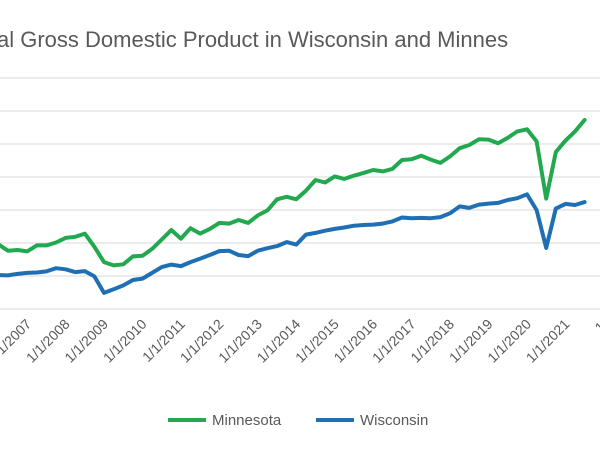 This screenshot has height=452, width=600. I want to click on x-tick-label: 1/, so click(595, 326).